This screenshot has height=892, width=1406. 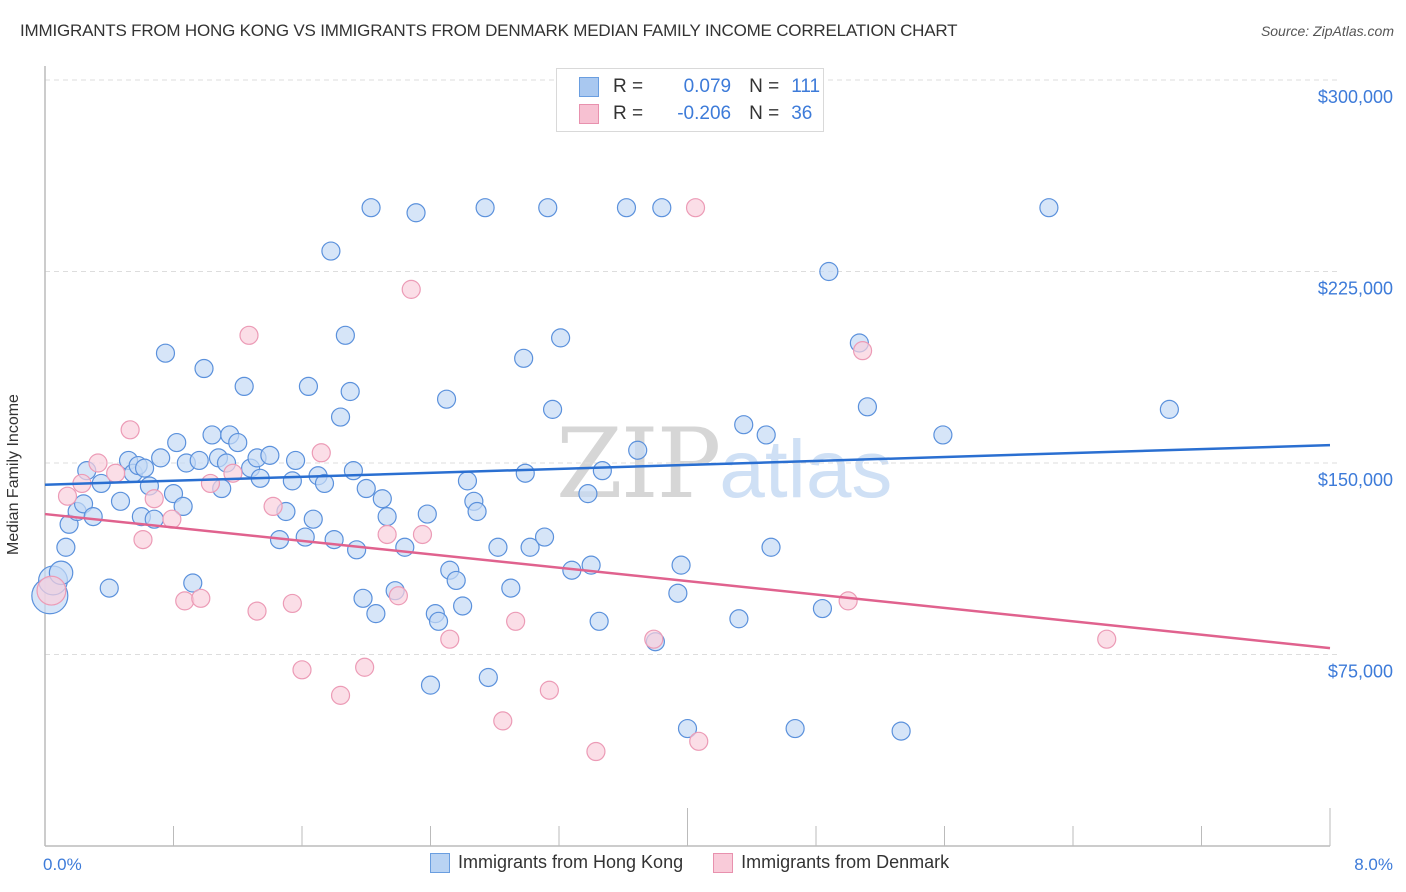 I want to click on legend-row-denmark: R = -0.206 N = 36, so click(x=695, y=114).